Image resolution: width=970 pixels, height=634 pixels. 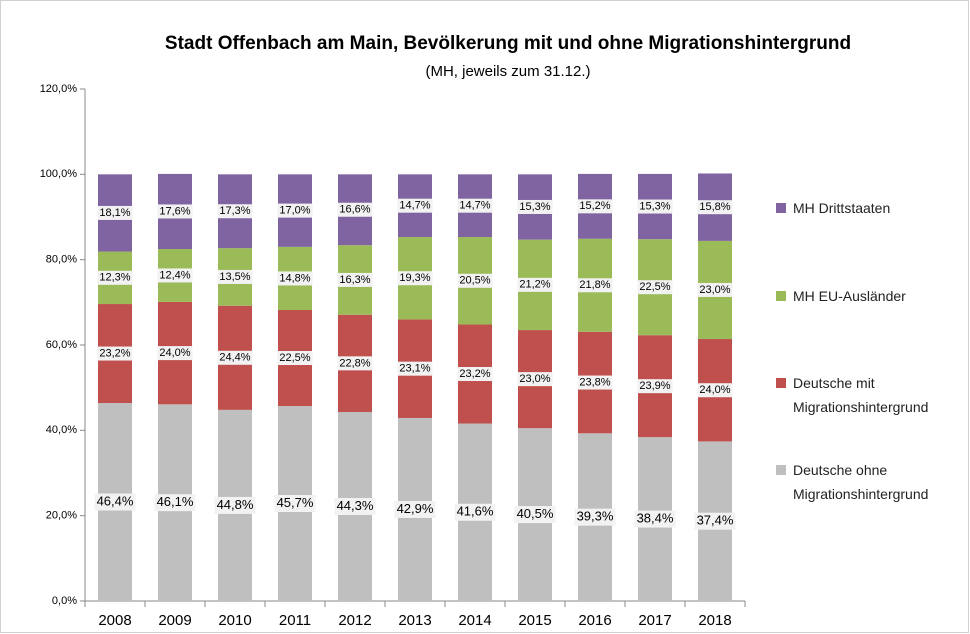 What do you see at coordinates (594, 620) in the screenshot?
I see `x-tick-label: 2016` at bounding box center [594, 620].